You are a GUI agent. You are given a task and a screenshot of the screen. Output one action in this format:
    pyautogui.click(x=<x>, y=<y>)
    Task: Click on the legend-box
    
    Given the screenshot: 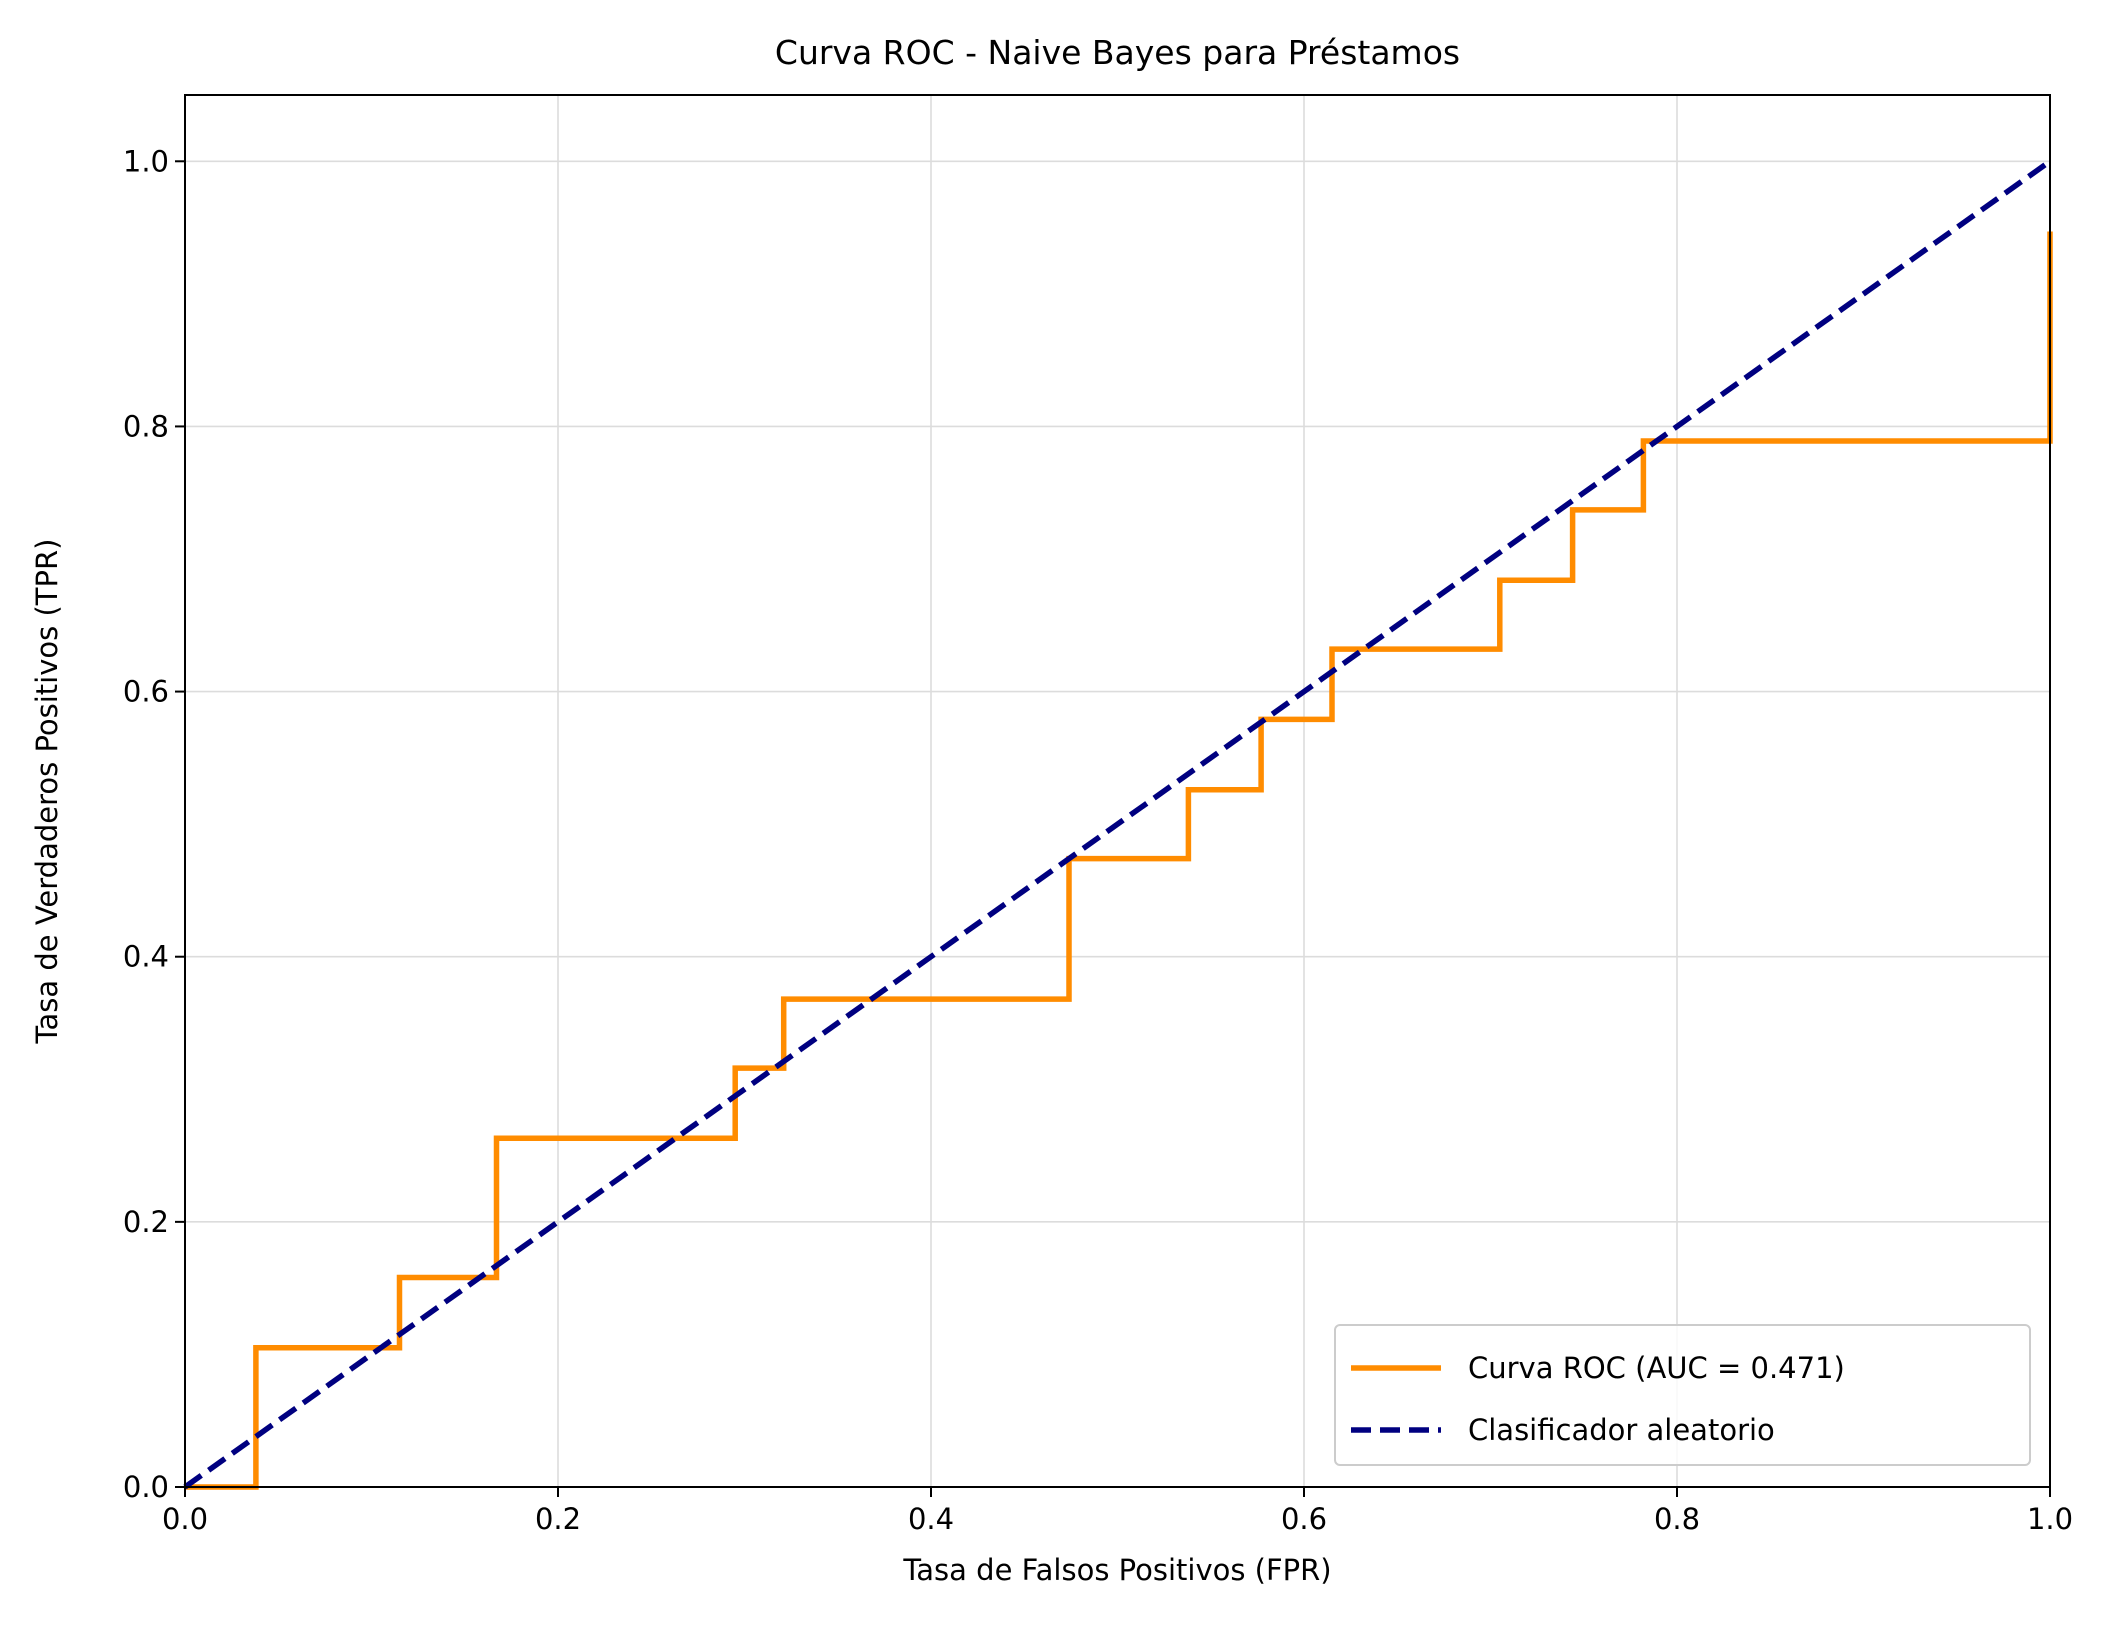 What is the action you would take?
    pyautogui.click(x=1682, y=1395)
    